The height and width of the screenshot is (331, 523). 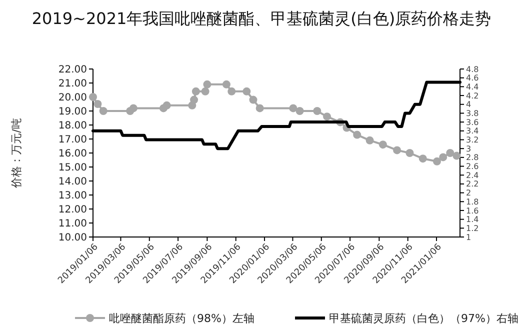 What do you see at coordinates (423, 318) in the screenshot?
I see `legend-label: 甲基硫菌灵原药（白色）（97%）右轴` at bounding box center [423, 318].